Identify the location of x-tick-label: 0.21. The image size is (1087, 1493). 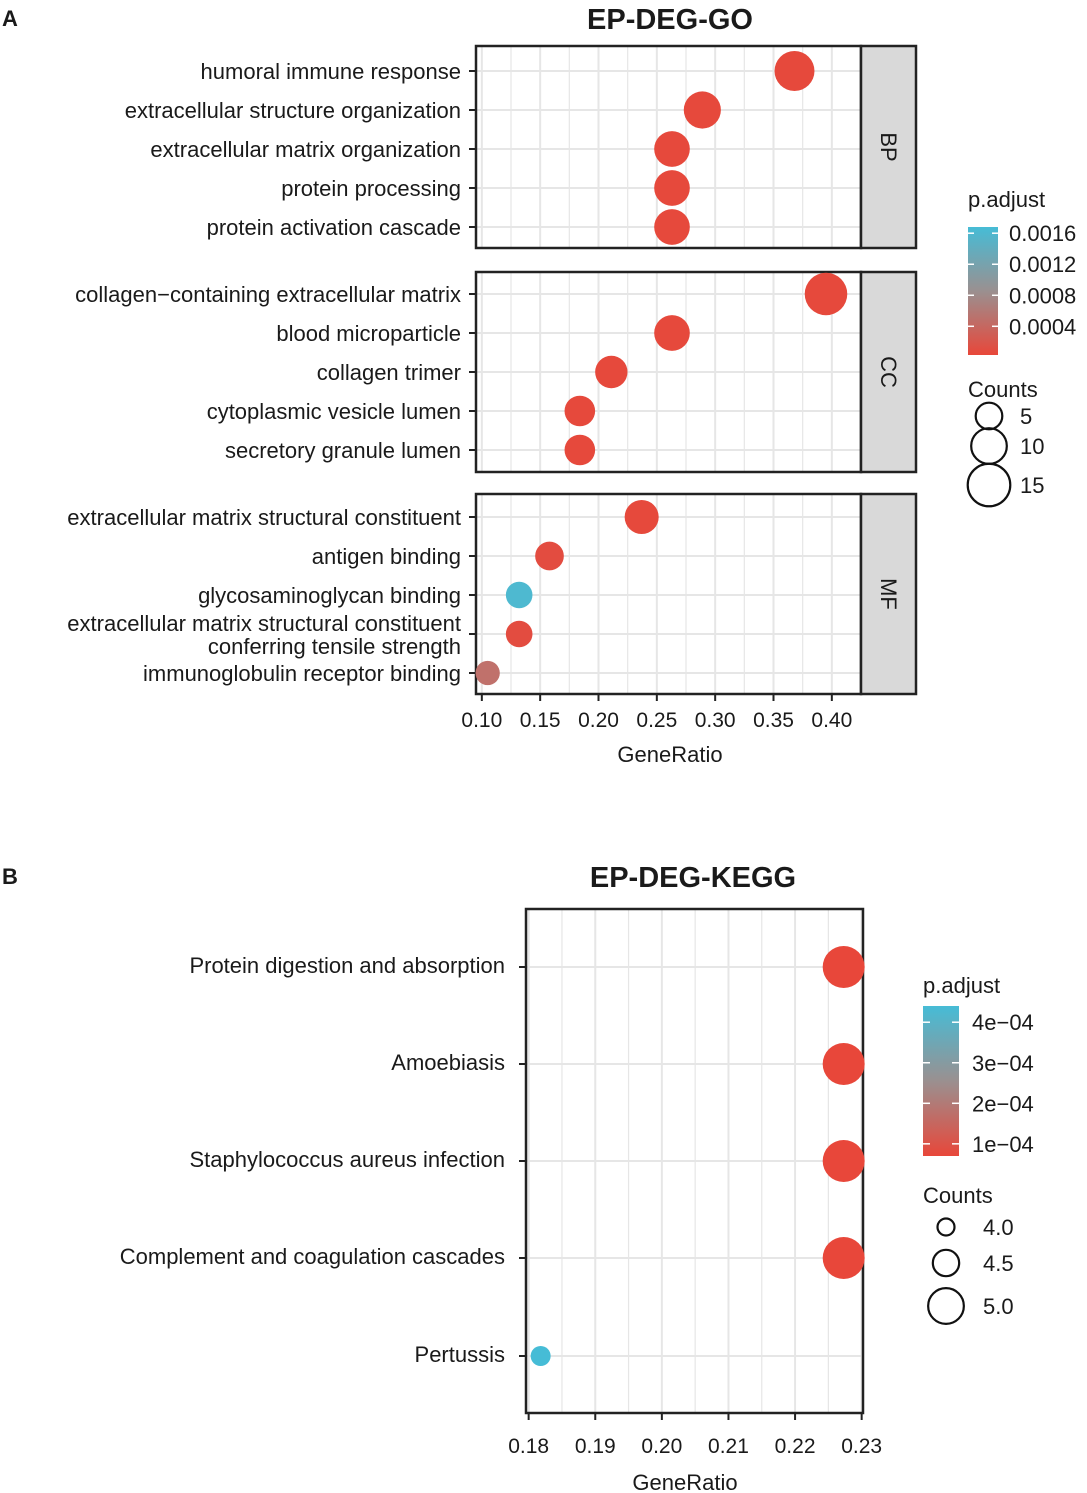
(728, 1446).